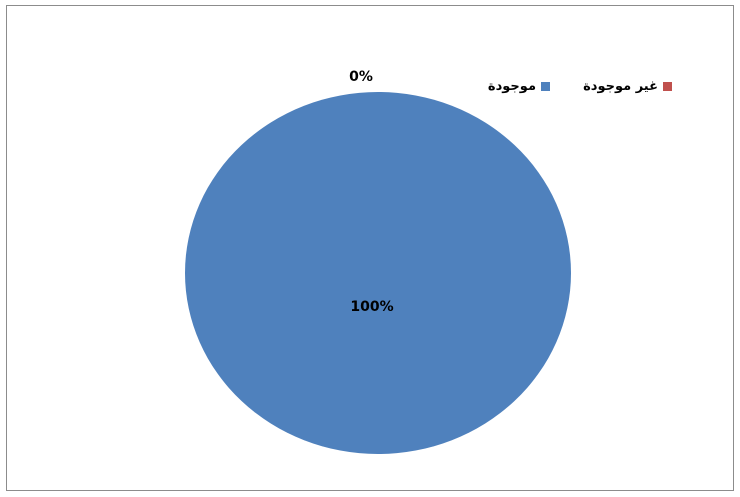 This screenshot has height=497, width=740. Describe the element at coordinates (667, 86) in the screenshot. I see `legend-swatch-absent` at that location.